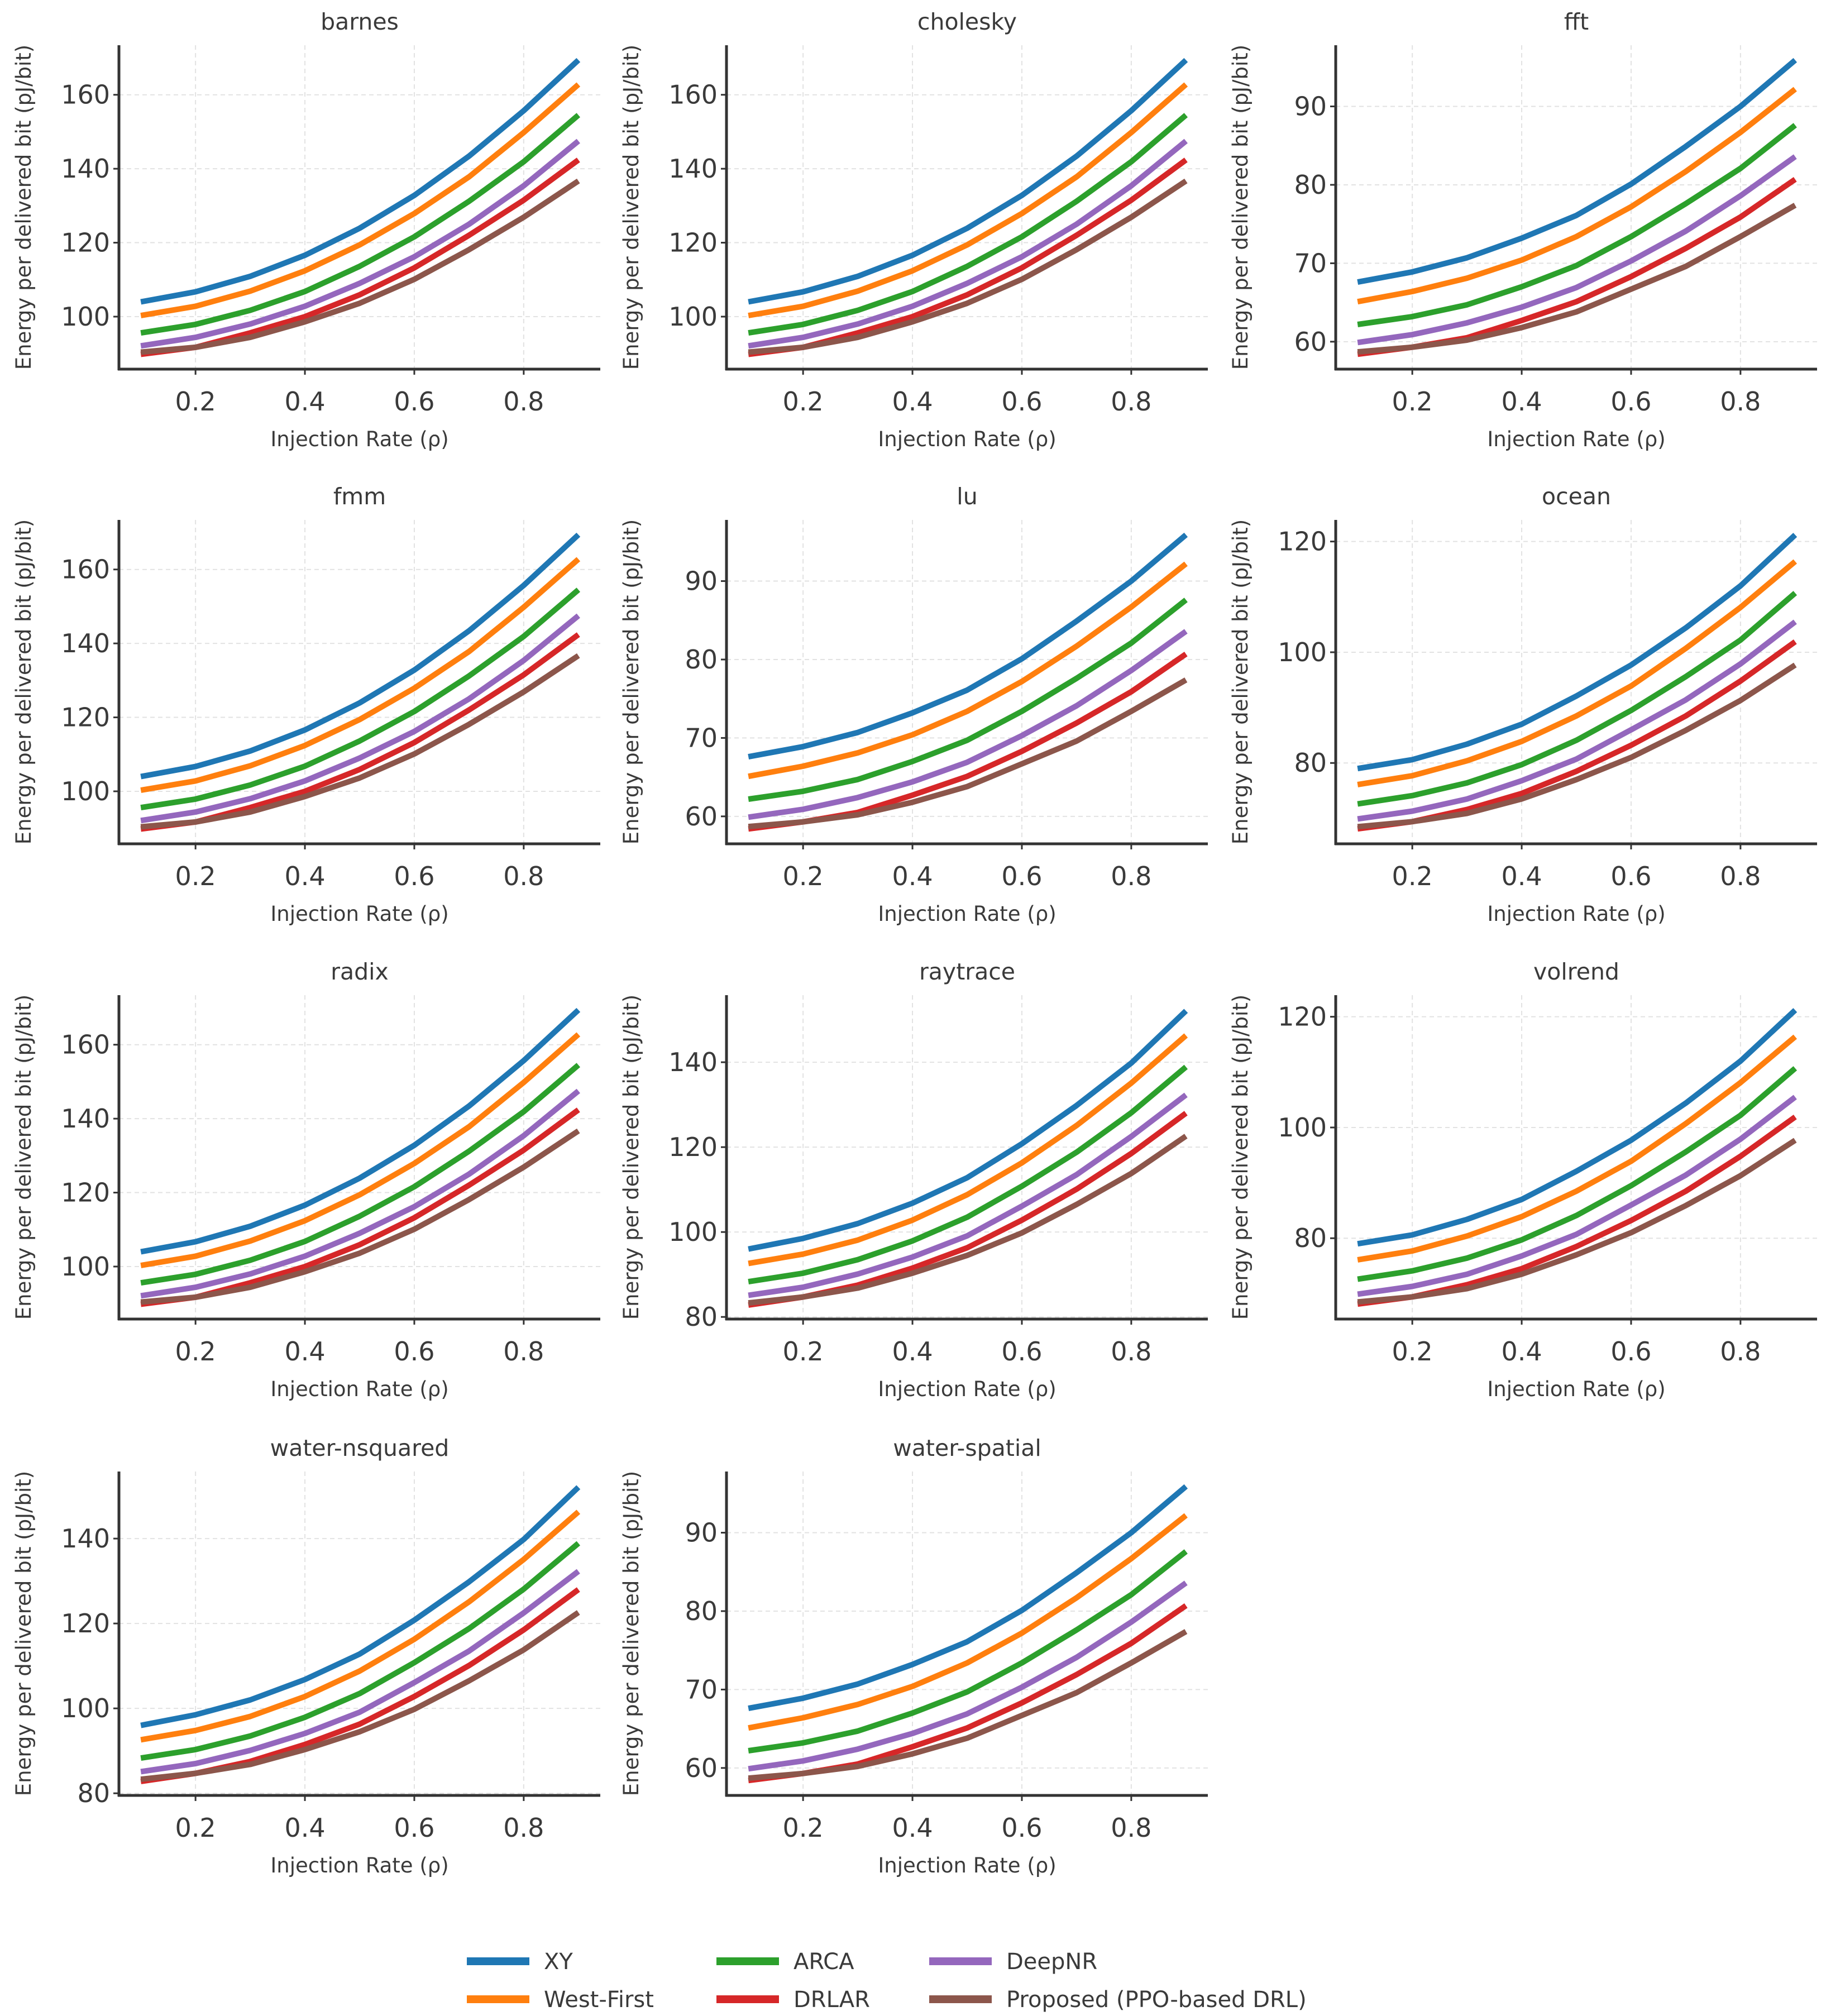 This screenshot has width=1826, height=2016. What do you see at coordinates (701, 1768) in the screenshot?
I see `y-tick-label: 60` at bounding box center [701, 1768].